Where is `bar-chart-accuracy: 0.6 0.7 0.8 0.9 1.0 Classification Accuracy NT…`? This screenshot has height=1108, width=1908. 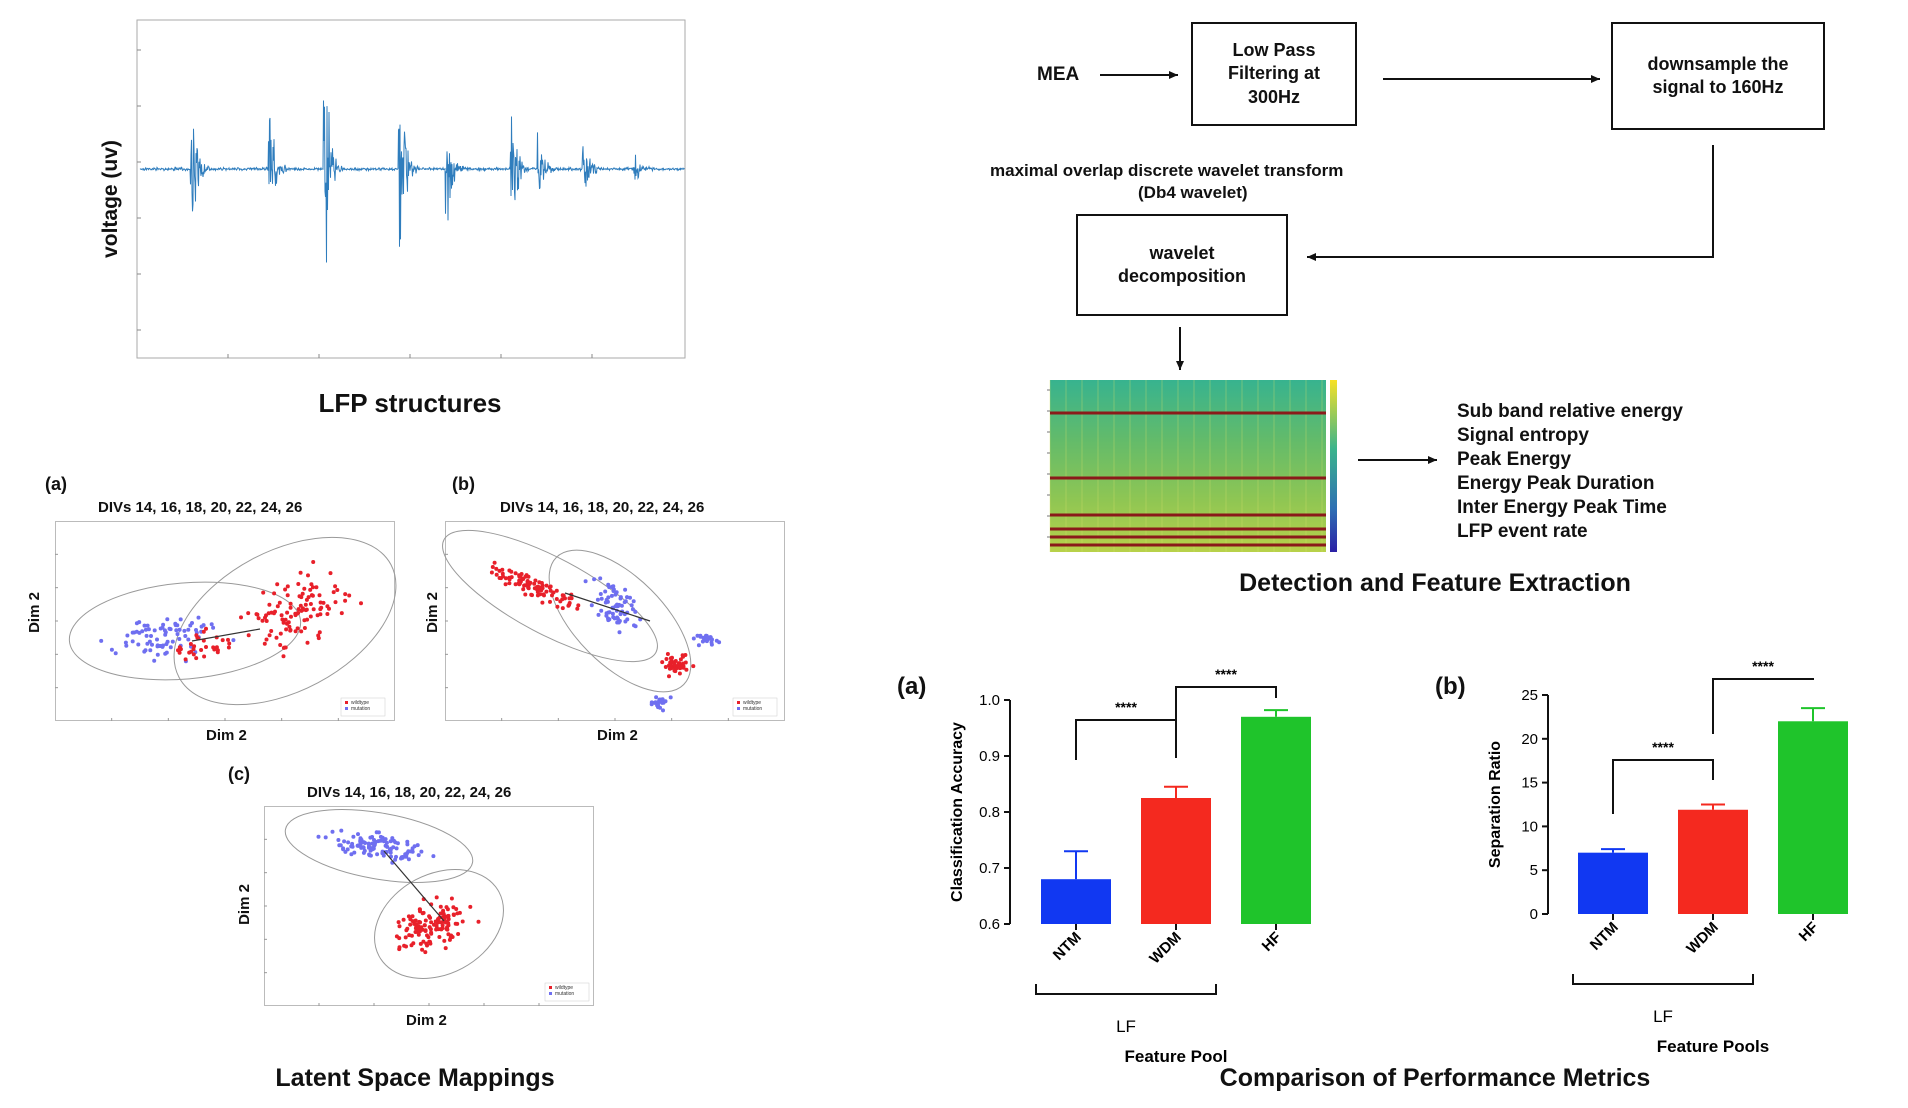 bar-chart-accuracy: 0.6 0.7 0.8 0.9 1.0 Classification Accuracy NT… is located at coordinates (1130, 866).